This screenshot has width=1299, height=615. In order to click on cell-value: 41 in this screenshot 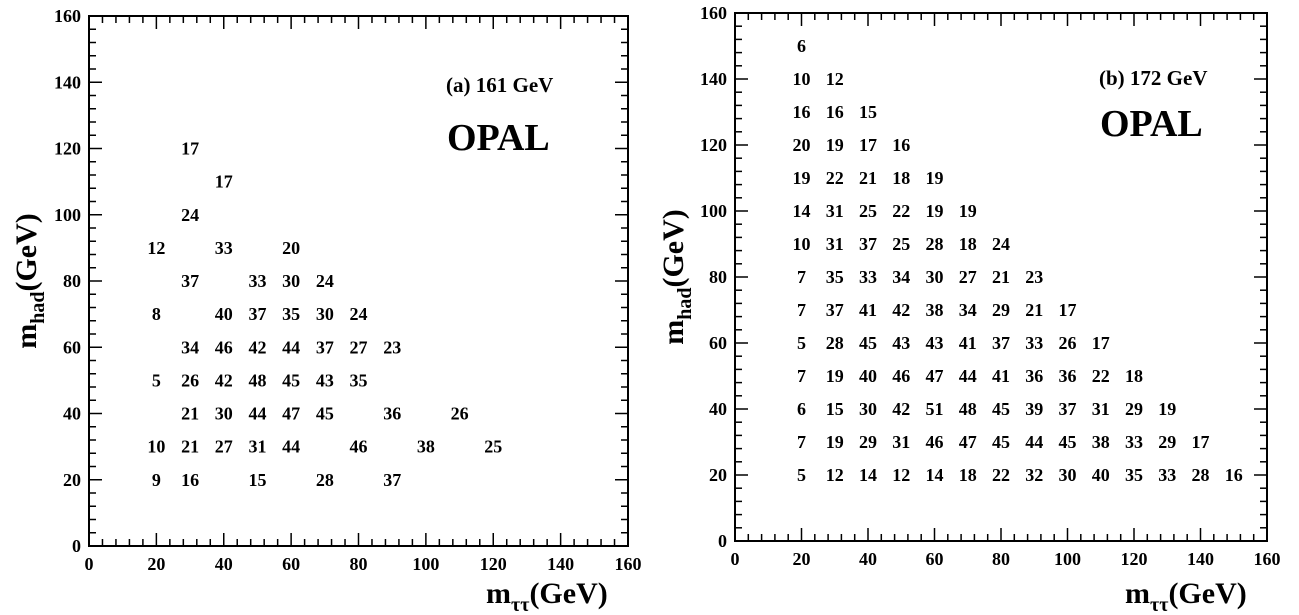, I will do `click(868, 310)`.